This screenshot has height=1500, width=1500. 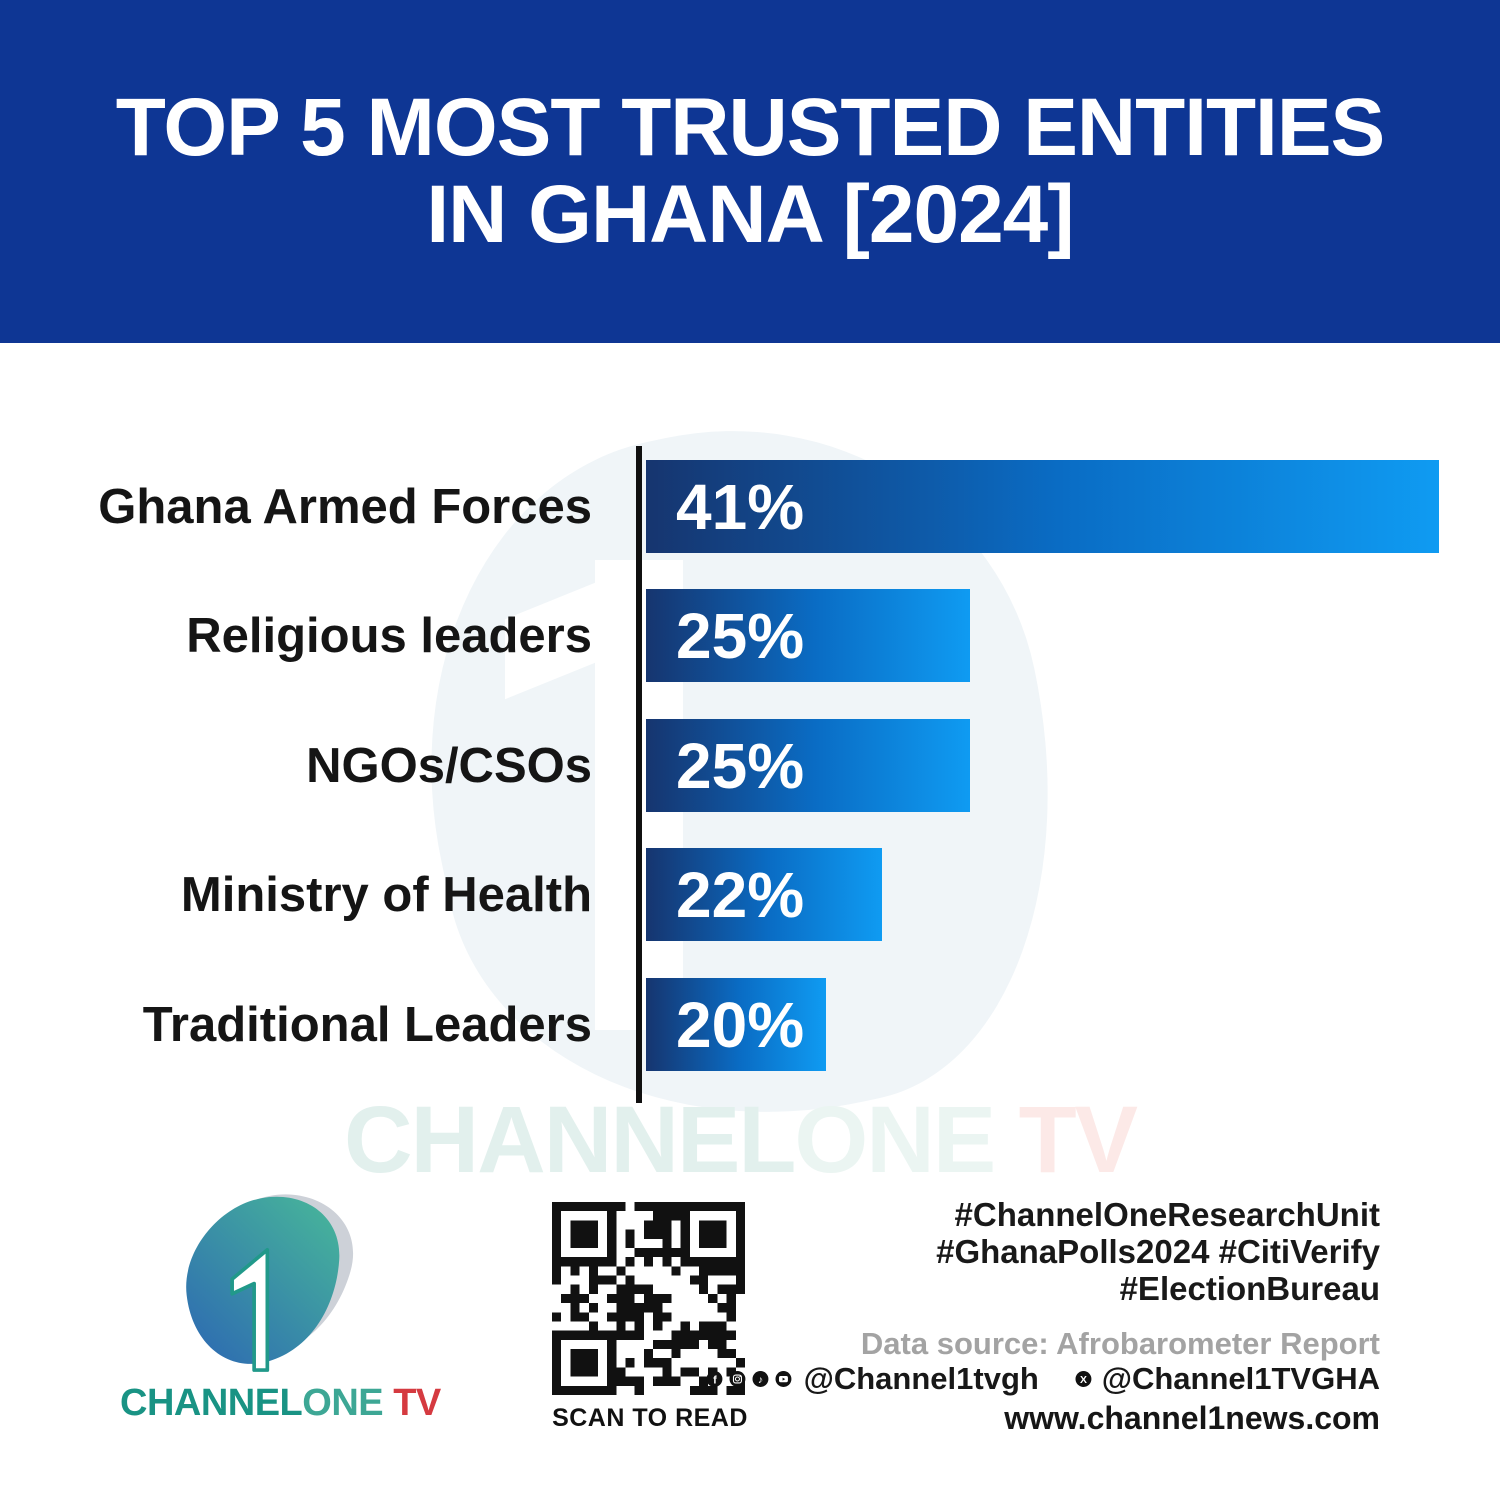 I want to click on svg-text: f, so click(x=715, y=1380).